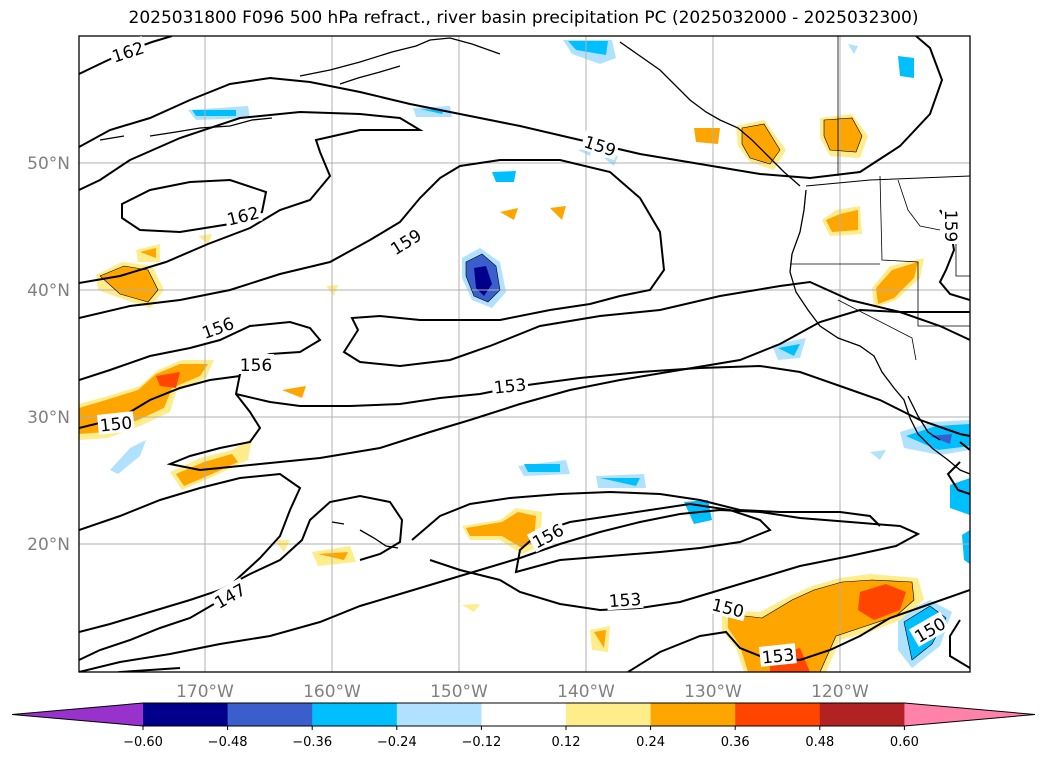 The width and height of the screenshot is (1047, 765). I want to click on colorbar-tick-label: −0.24, so click(397, 742).